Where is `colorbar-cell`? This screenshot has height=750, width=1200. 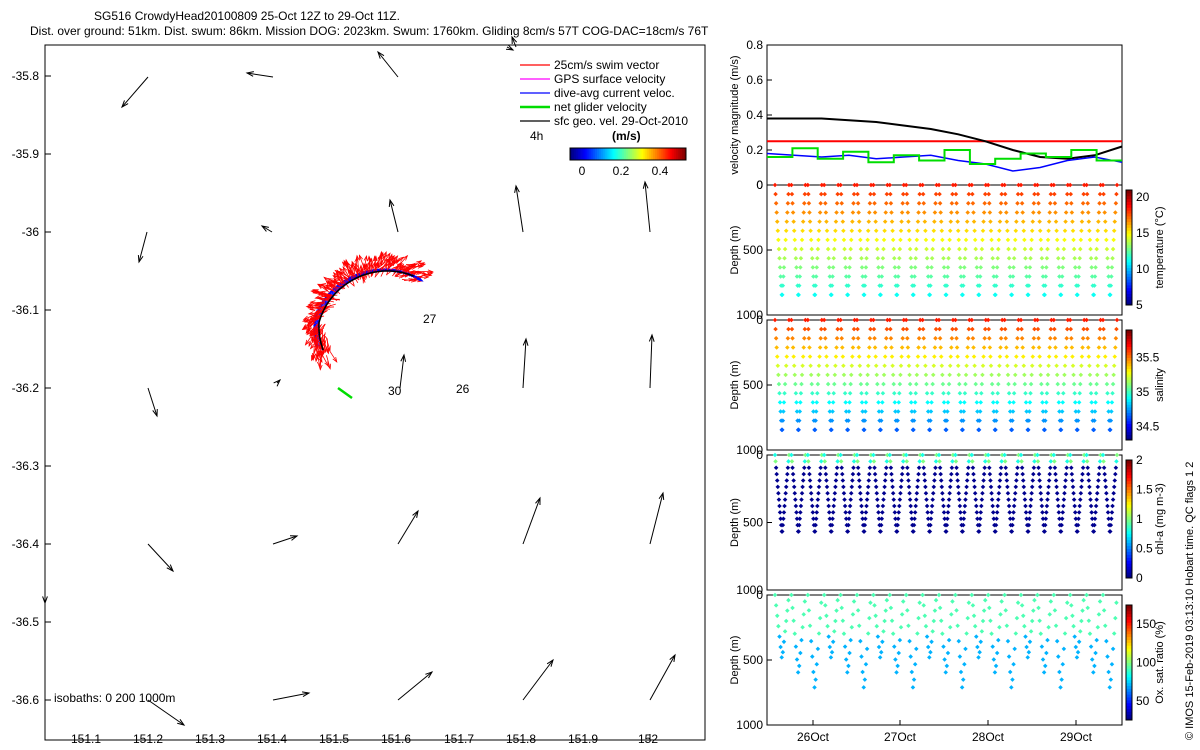
colorbar-cell is located at coordinates (667, 154).